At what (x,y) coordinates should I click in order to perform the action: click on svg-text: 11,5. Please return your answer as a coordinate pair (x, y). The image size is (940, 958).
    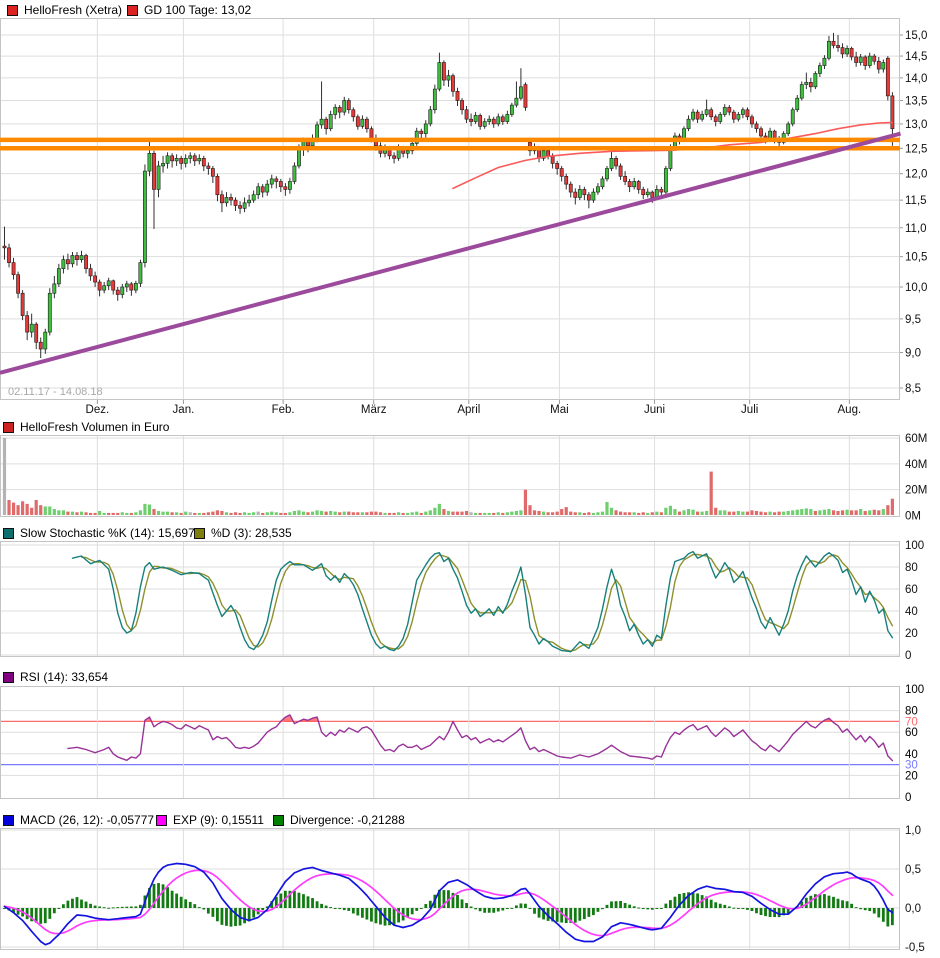
    Looking at the image, I should click on (916, 201).